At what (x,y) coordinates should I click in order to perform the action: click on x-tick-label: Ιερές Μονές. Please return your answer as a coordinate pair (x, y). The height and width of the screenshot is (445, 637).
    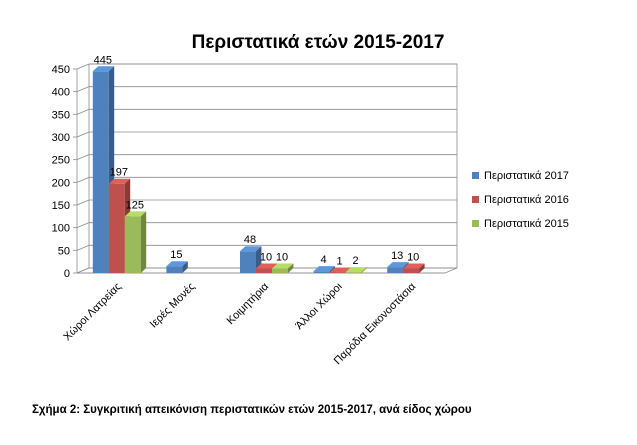
    Looking at the image, I should click on (173, 306).